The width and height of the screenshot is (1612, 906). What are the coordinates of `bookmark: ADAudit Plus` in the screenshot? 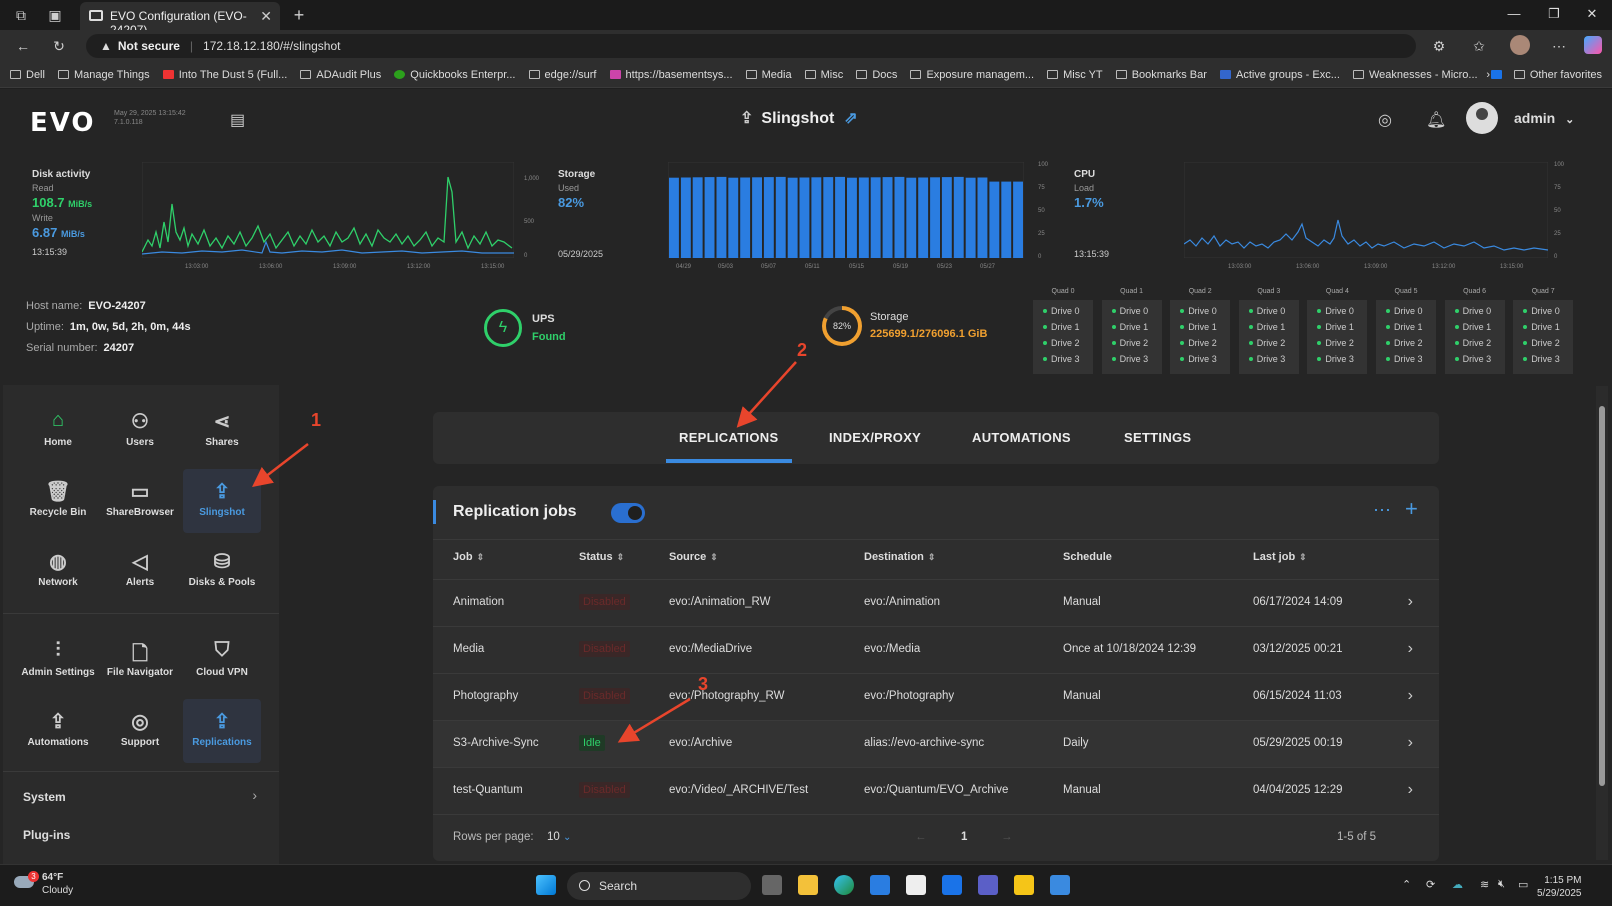 It's located at (340, 74).